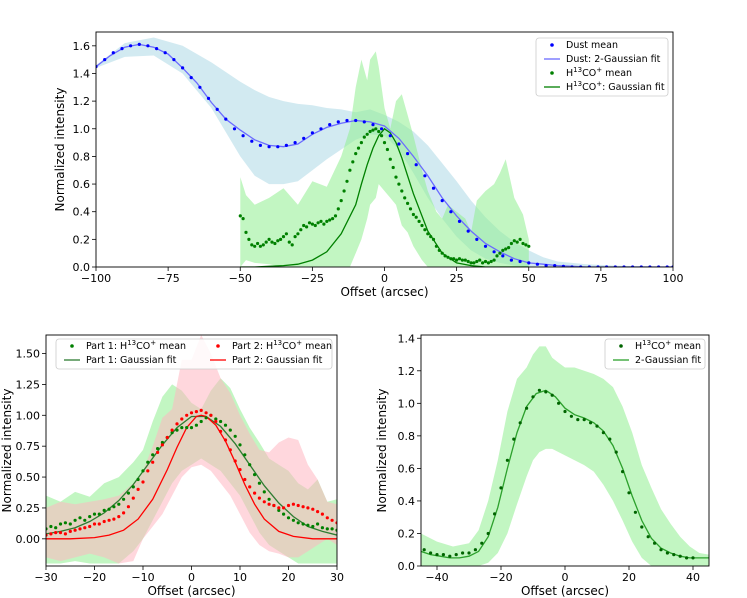 The height and width of the screenshot is (598, 747). What do you see at coordinates (407, 468) in the screenshot?
I see `y-tick-label: 0.6` at bounding box center [407, 468].